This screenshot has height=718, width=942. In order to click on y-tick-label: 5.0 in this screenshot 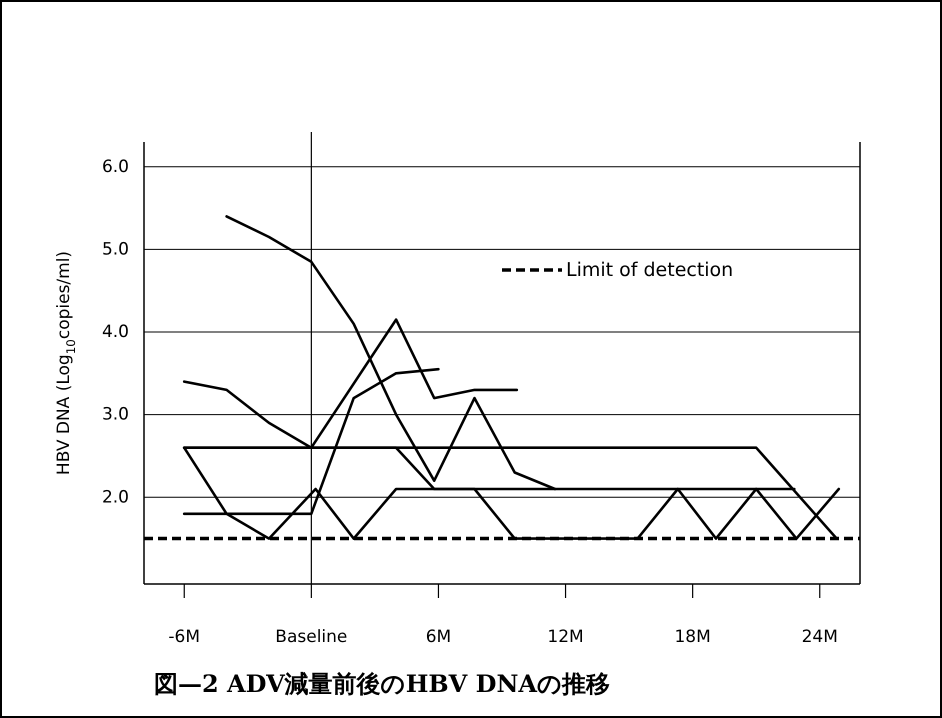, I will do `click(115, 249)`.